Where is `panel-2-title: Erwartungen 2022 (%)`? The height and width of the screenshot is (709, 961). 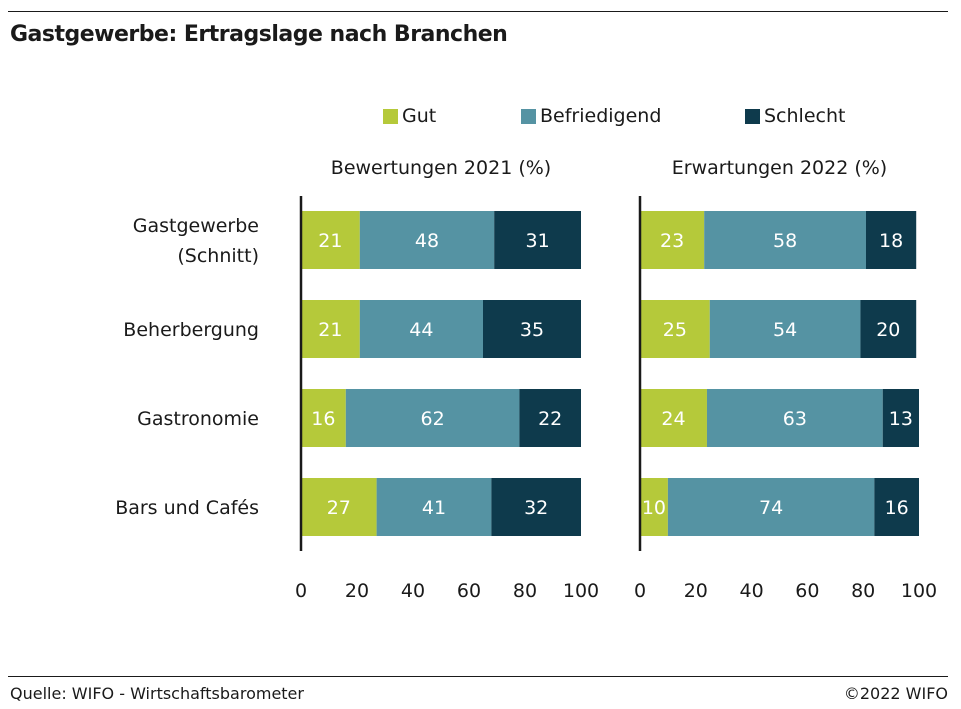 panel-2-title: Erwartungen 2022 (%) is located at coordinates (779, 168).